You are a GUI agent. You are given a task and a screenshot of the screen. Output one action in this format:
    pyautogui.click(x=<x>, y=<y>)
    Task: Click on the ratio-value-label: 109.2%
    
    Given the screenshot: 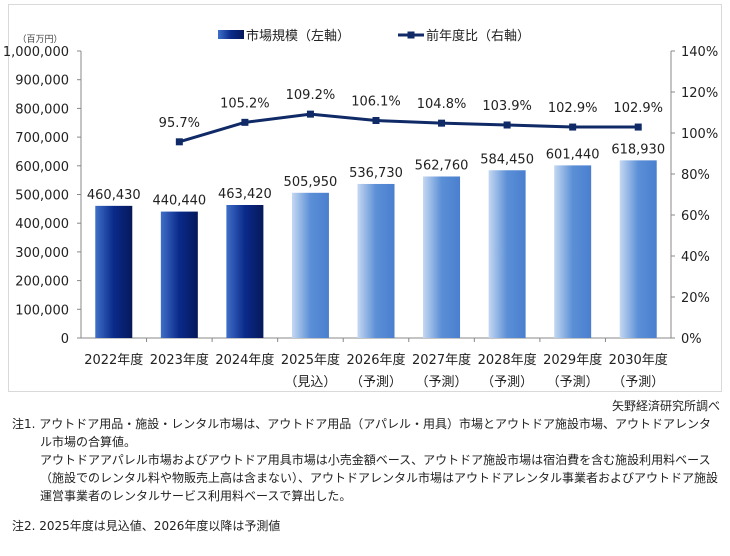 What is the action you would take?
    pyautogui.click(x=311, y=95)
    